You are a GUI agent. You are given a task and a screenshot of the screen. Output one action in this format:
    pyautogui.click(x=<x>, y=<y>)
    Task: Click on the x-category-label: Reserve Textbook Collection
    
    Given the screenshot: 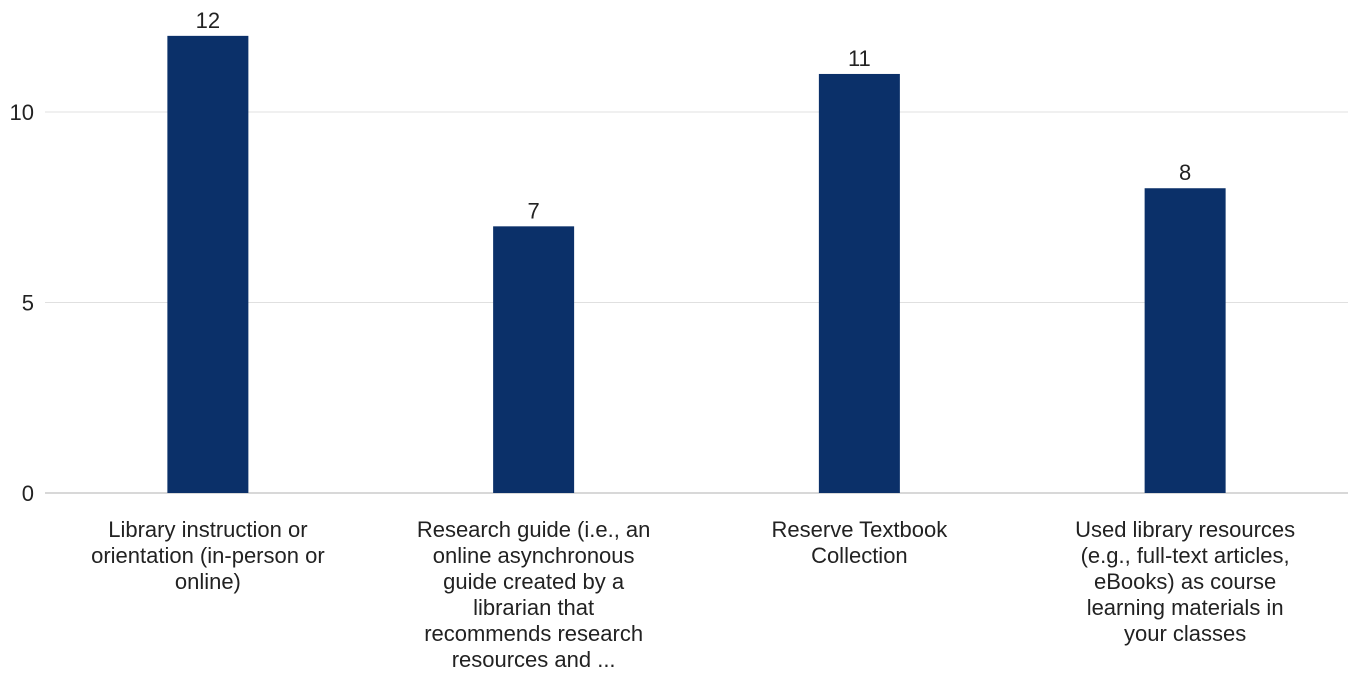 What is the action you would take?
    pyautogui.click(x=860, y=542)
    